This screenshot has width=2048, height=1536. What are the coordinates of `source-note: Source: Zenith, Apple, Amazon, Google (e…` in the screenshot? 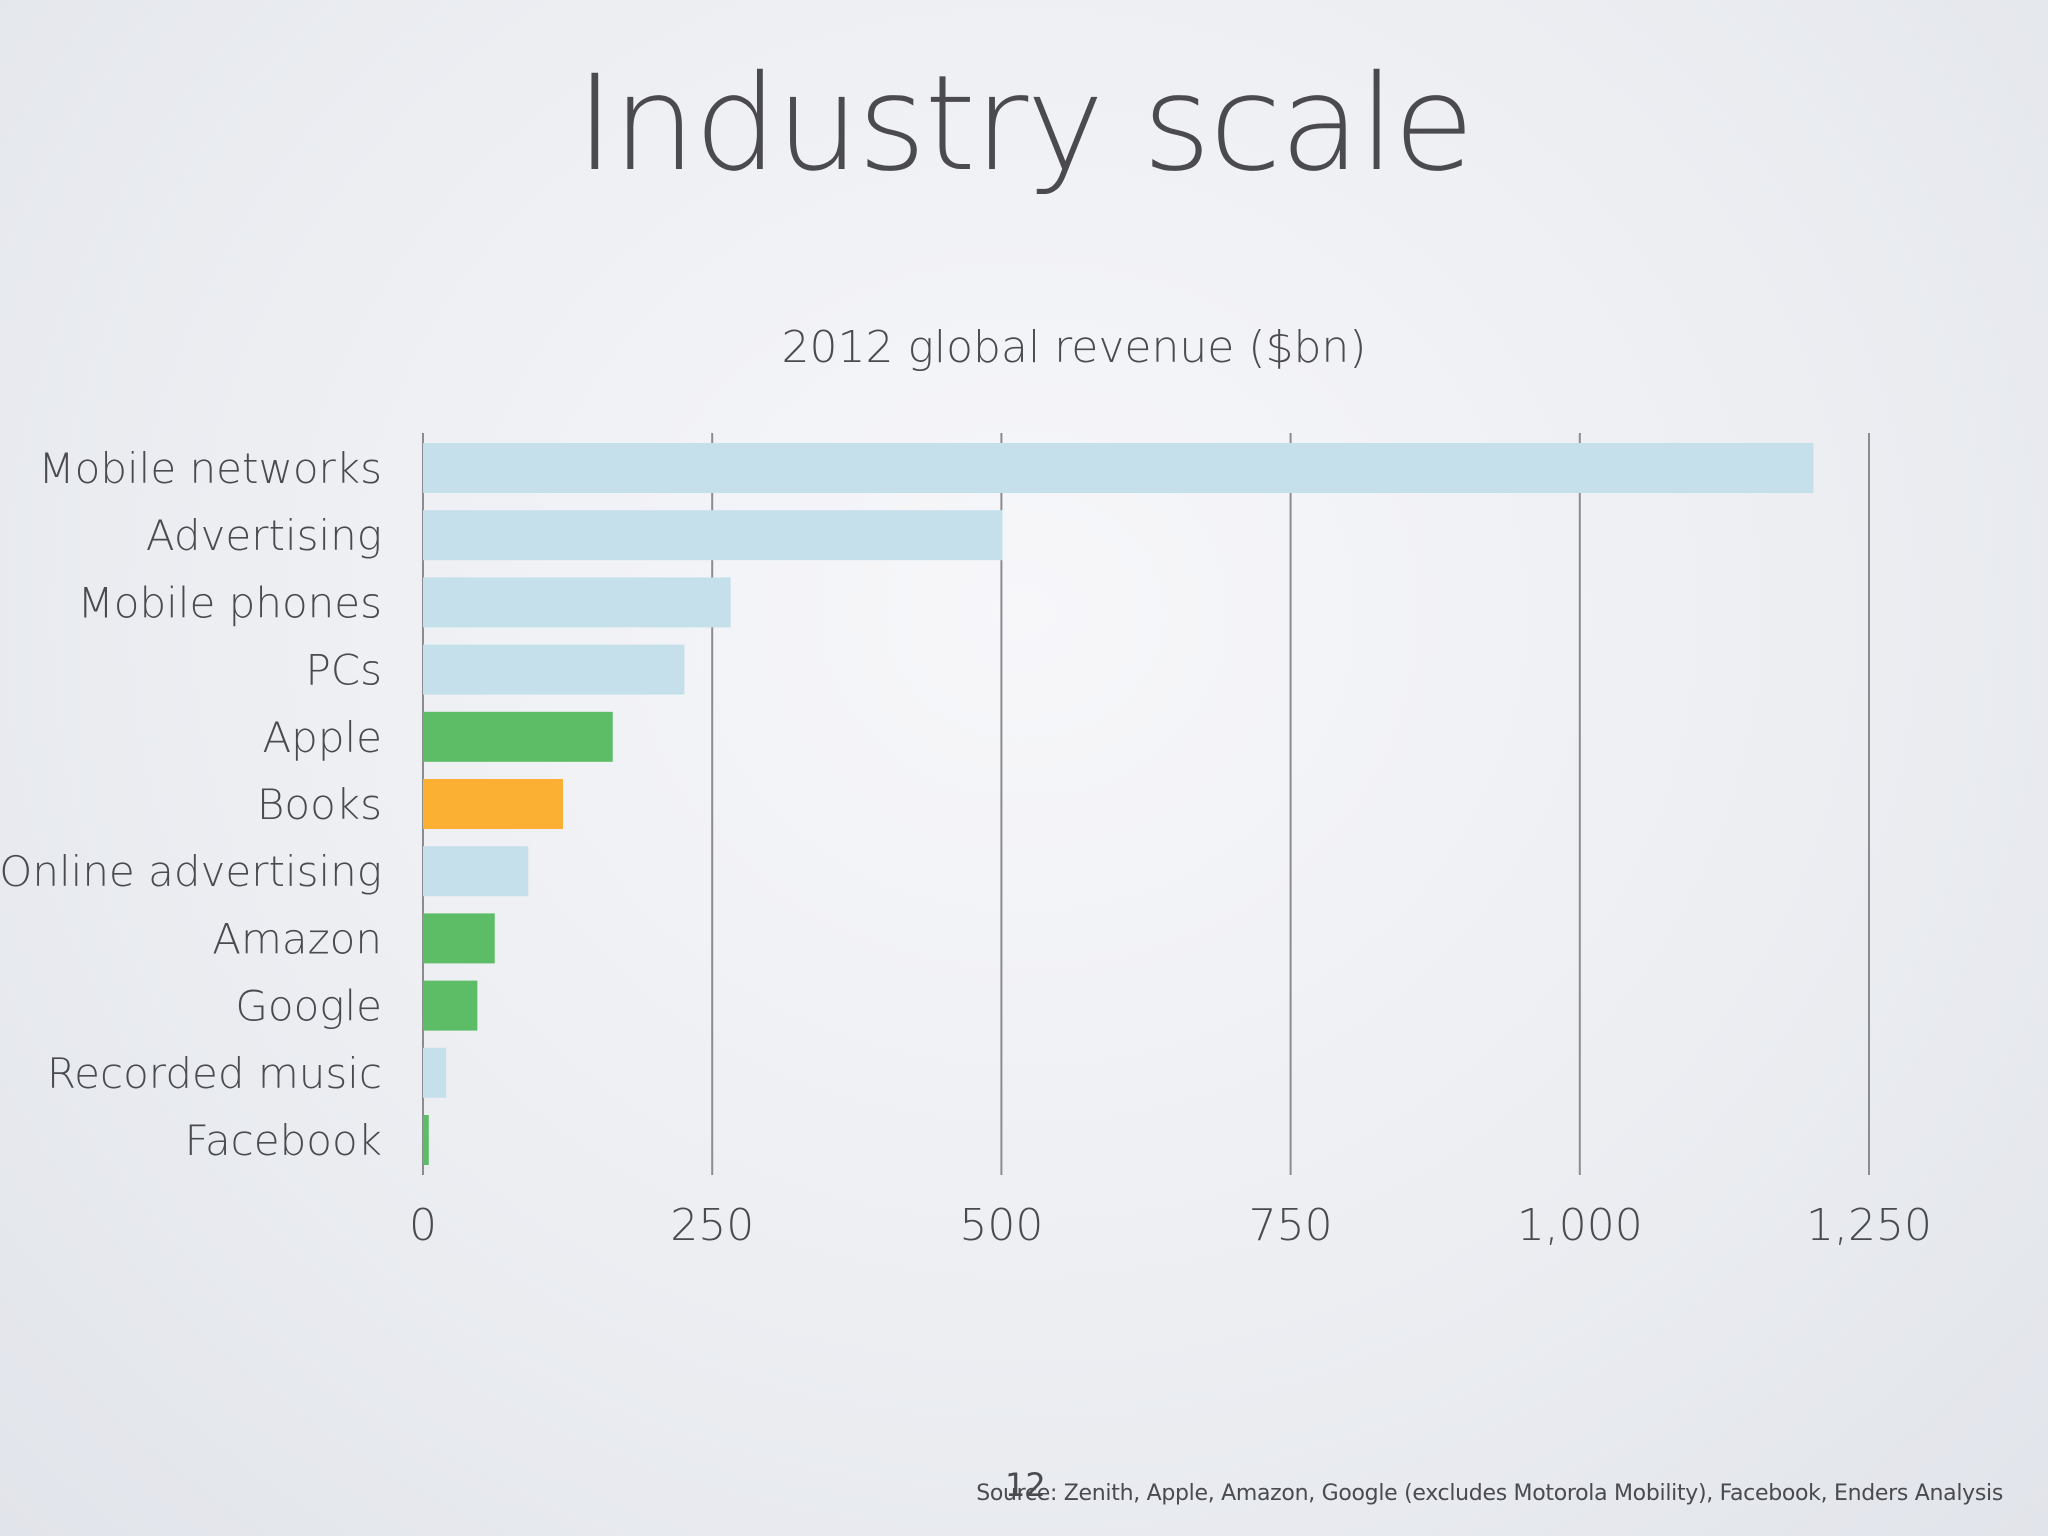 It's located at (1489, 1493).